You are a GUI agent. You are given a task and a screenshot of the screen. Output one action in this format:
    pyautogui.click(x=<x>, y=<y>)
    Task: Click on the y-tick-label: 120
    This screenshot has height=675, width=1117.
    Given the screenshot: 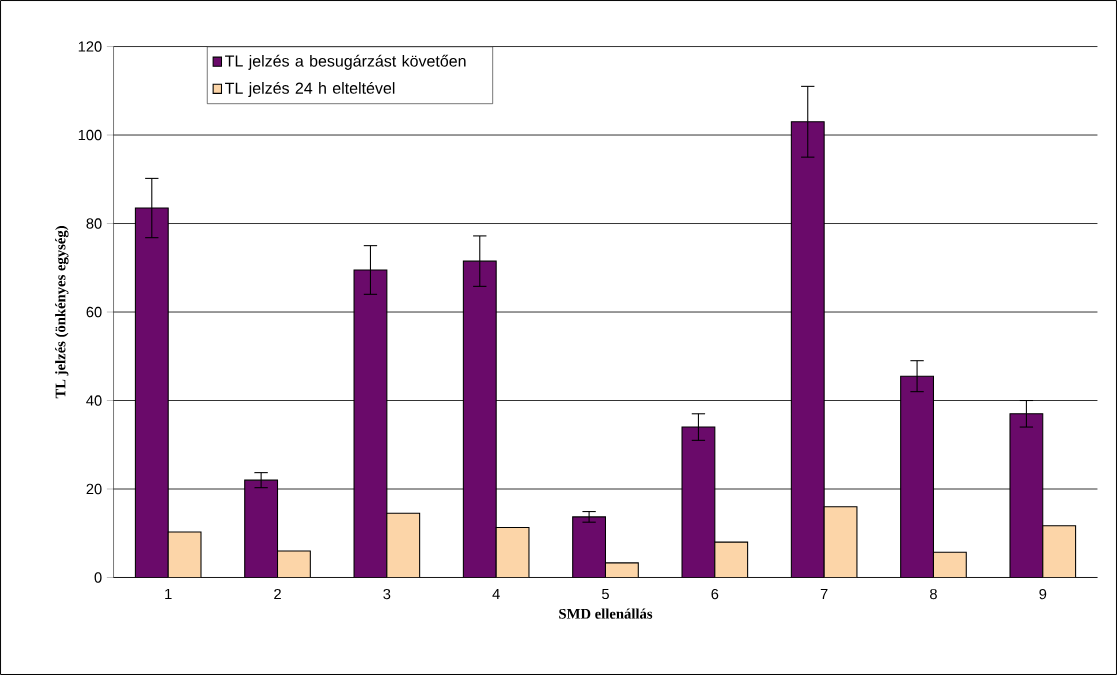 What is the action you would take?
    pyautogui.click(x=90, y=46)
    